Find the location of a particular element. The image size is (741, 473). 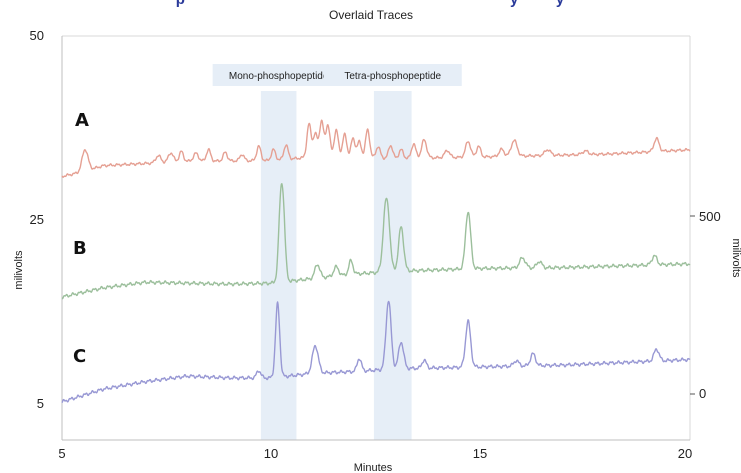

y-left-tick-label: 25 is located at coordinates (37, 219).